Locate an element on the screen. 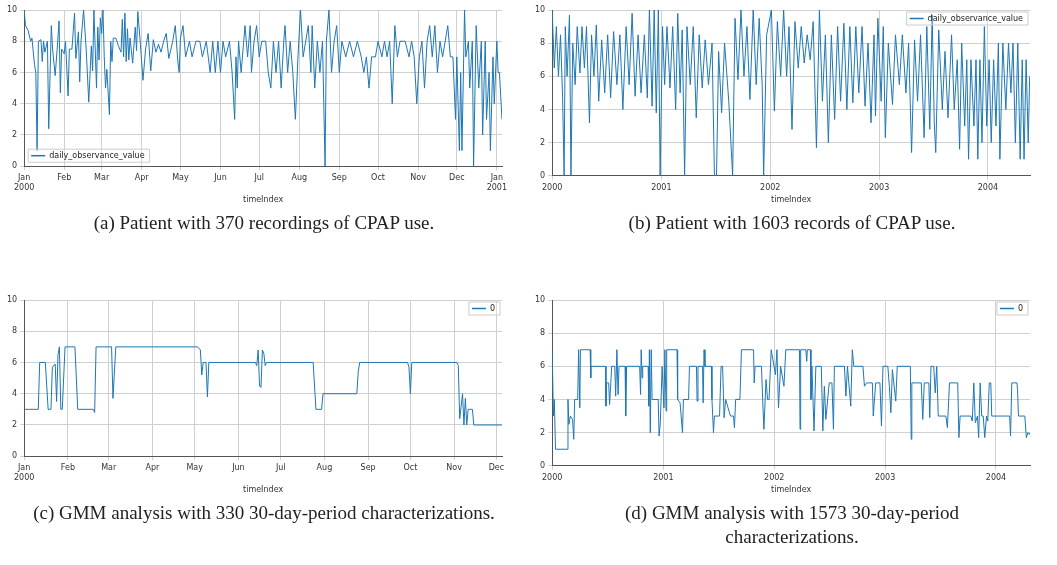 The height and width of the screenshot is (565, 1057). text: (c) GMM analysis with 330 30-day-period characterizations. is located at coordinates (264, 513).